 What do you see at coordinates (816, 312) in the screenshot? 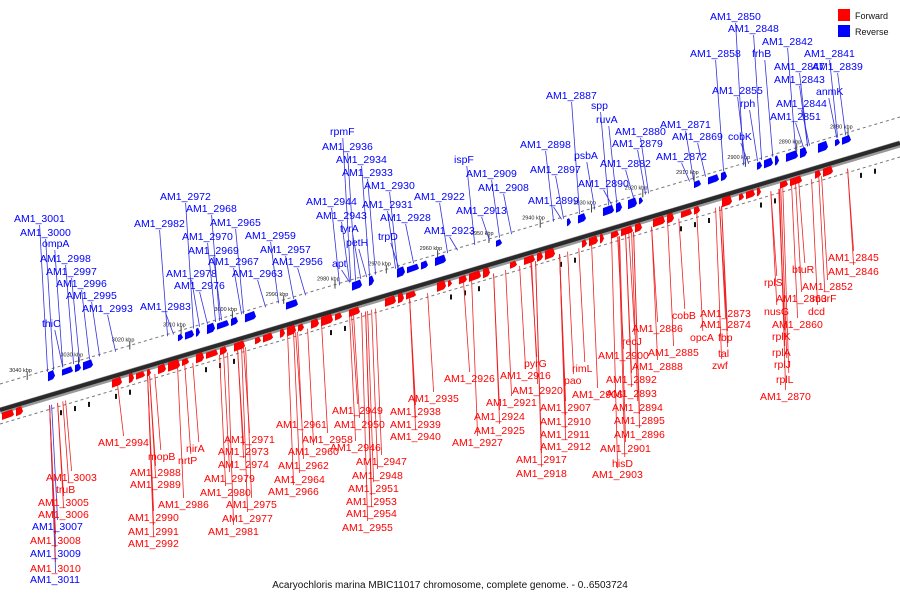
I see `forward-gene-label: dcd` at bounding box center [816, 312].